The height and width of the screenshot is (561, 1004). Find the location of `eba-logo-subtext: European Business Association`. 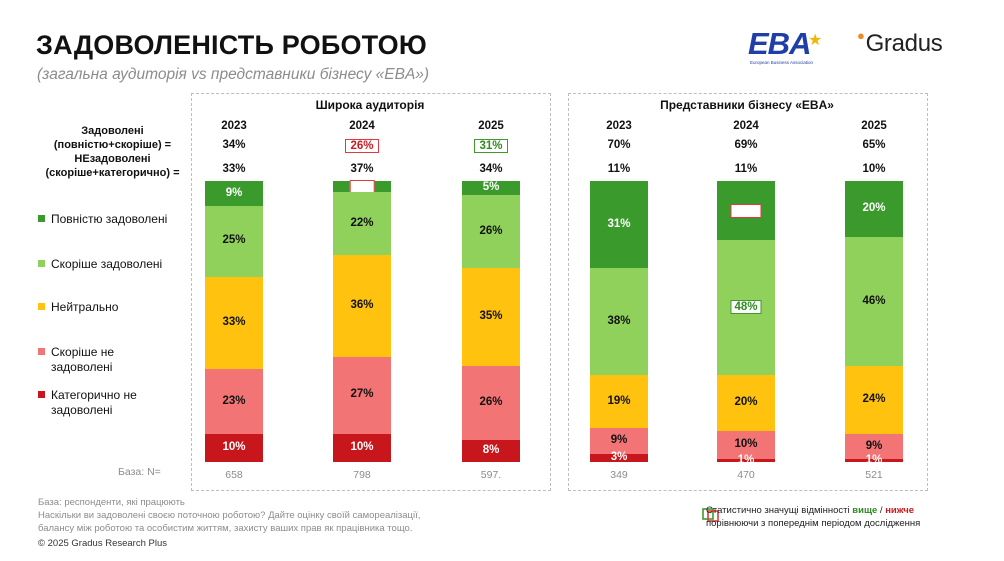

eba-logo-subtext: European Business Association is located at coordinates (782, 62).